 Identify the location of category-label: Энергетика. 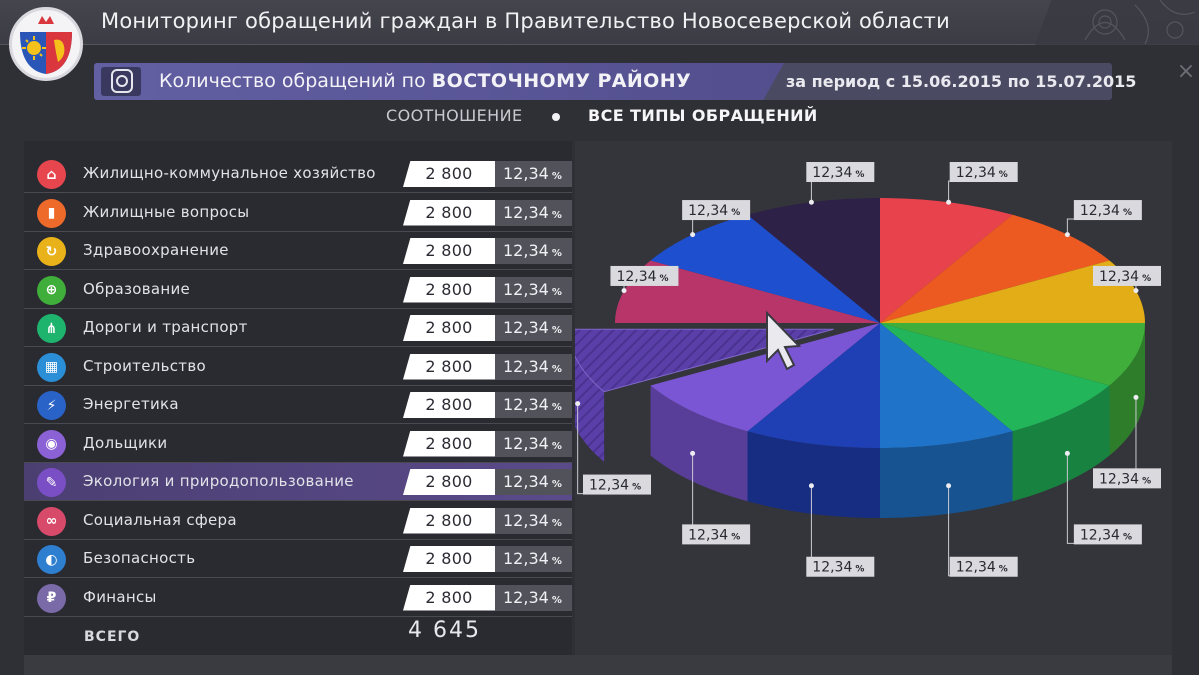
(131, 404).